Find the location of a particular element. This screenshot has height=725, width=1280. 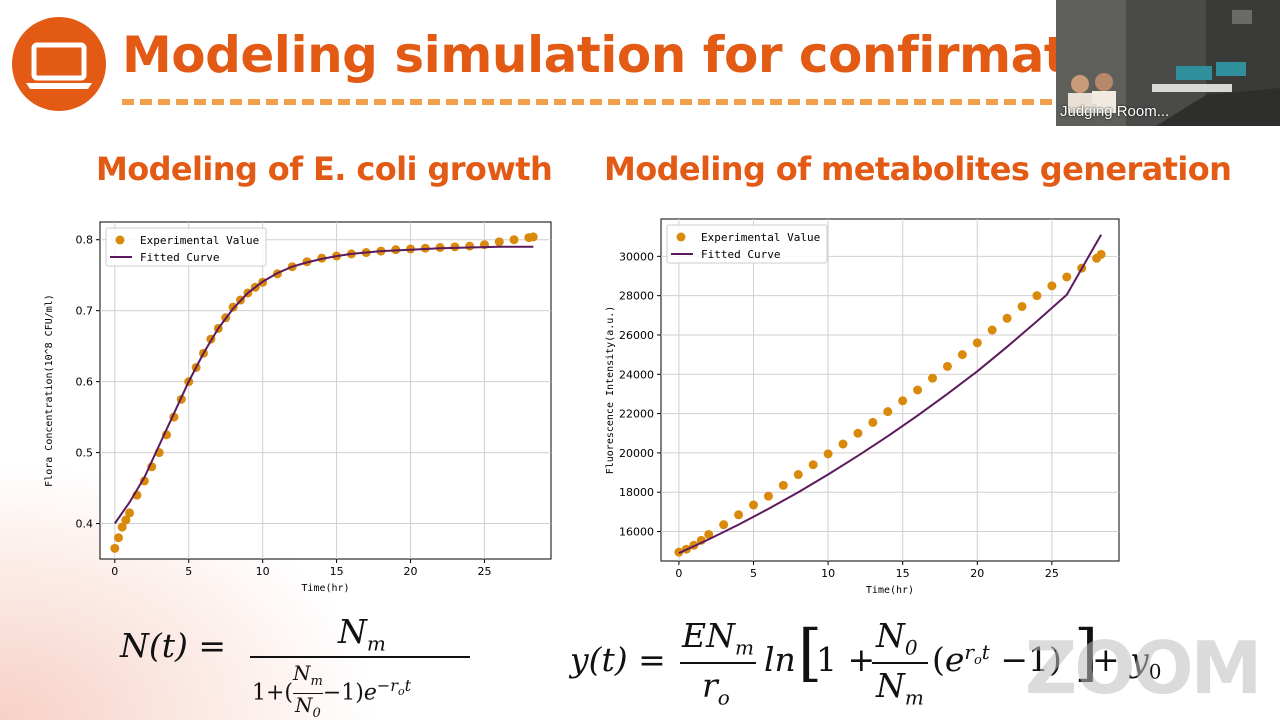

y-tick-label: 0.4 is located at coordinates (85, 524).